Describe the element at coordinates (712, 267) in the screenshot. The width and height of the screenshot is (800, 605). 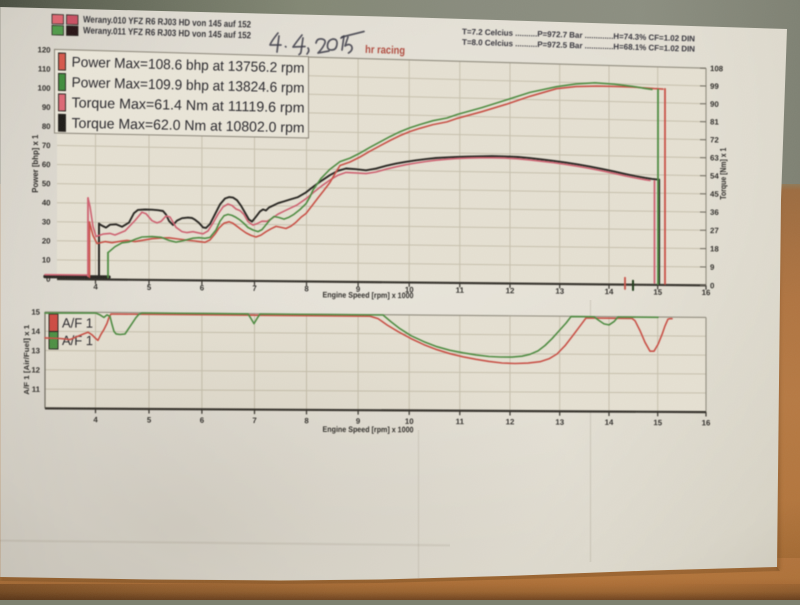
I see `svg-text: 9` at that location.